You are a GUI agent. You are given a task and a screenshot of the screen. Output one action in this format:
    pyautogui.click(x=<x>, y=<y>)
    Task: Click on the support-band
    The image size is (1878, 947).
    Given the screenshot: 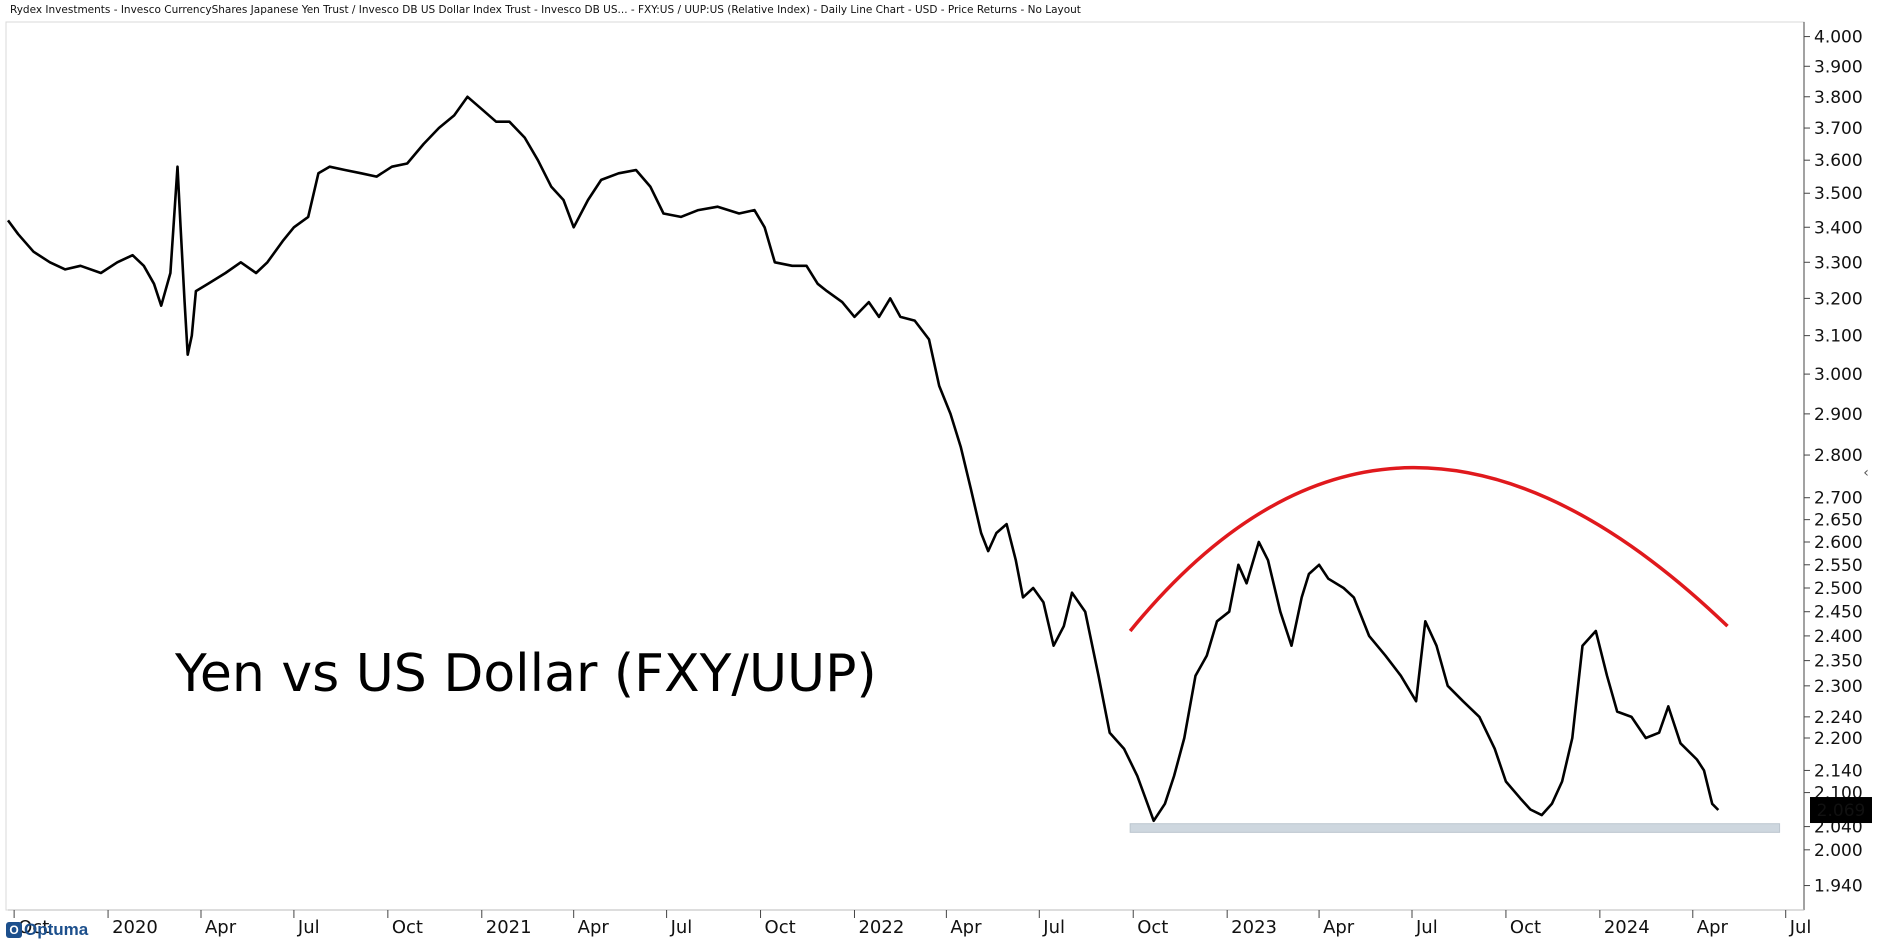 What is the action you would take?
    pyautogui.click(x=1455, y=828)
    